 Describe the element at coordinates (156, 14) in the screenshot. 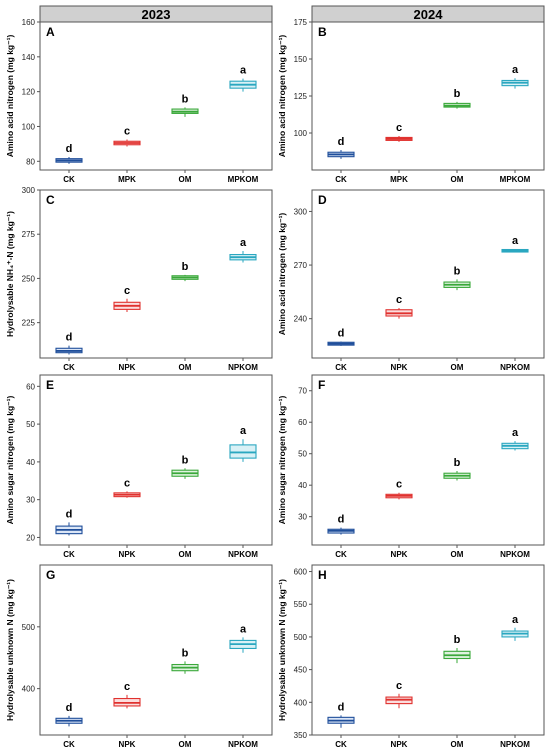

I see `year-strip-label: 2023` at that location.